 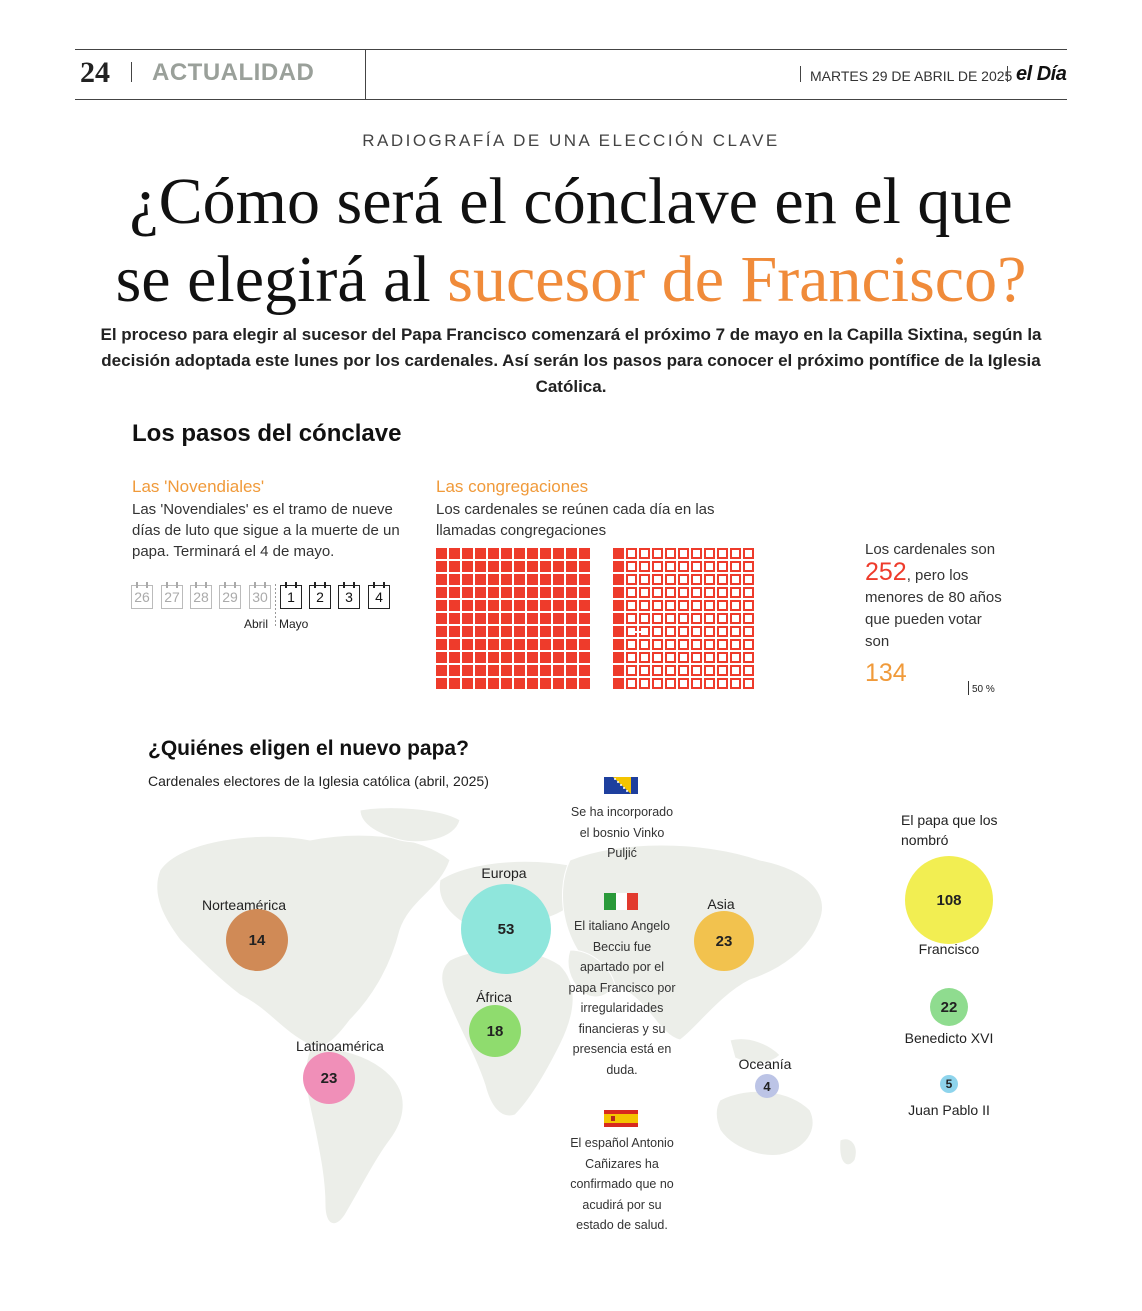 What do you see at coordinates (95, 72) in the screenshot?
I see `page-number: 24` at bounding box center [95, 72].